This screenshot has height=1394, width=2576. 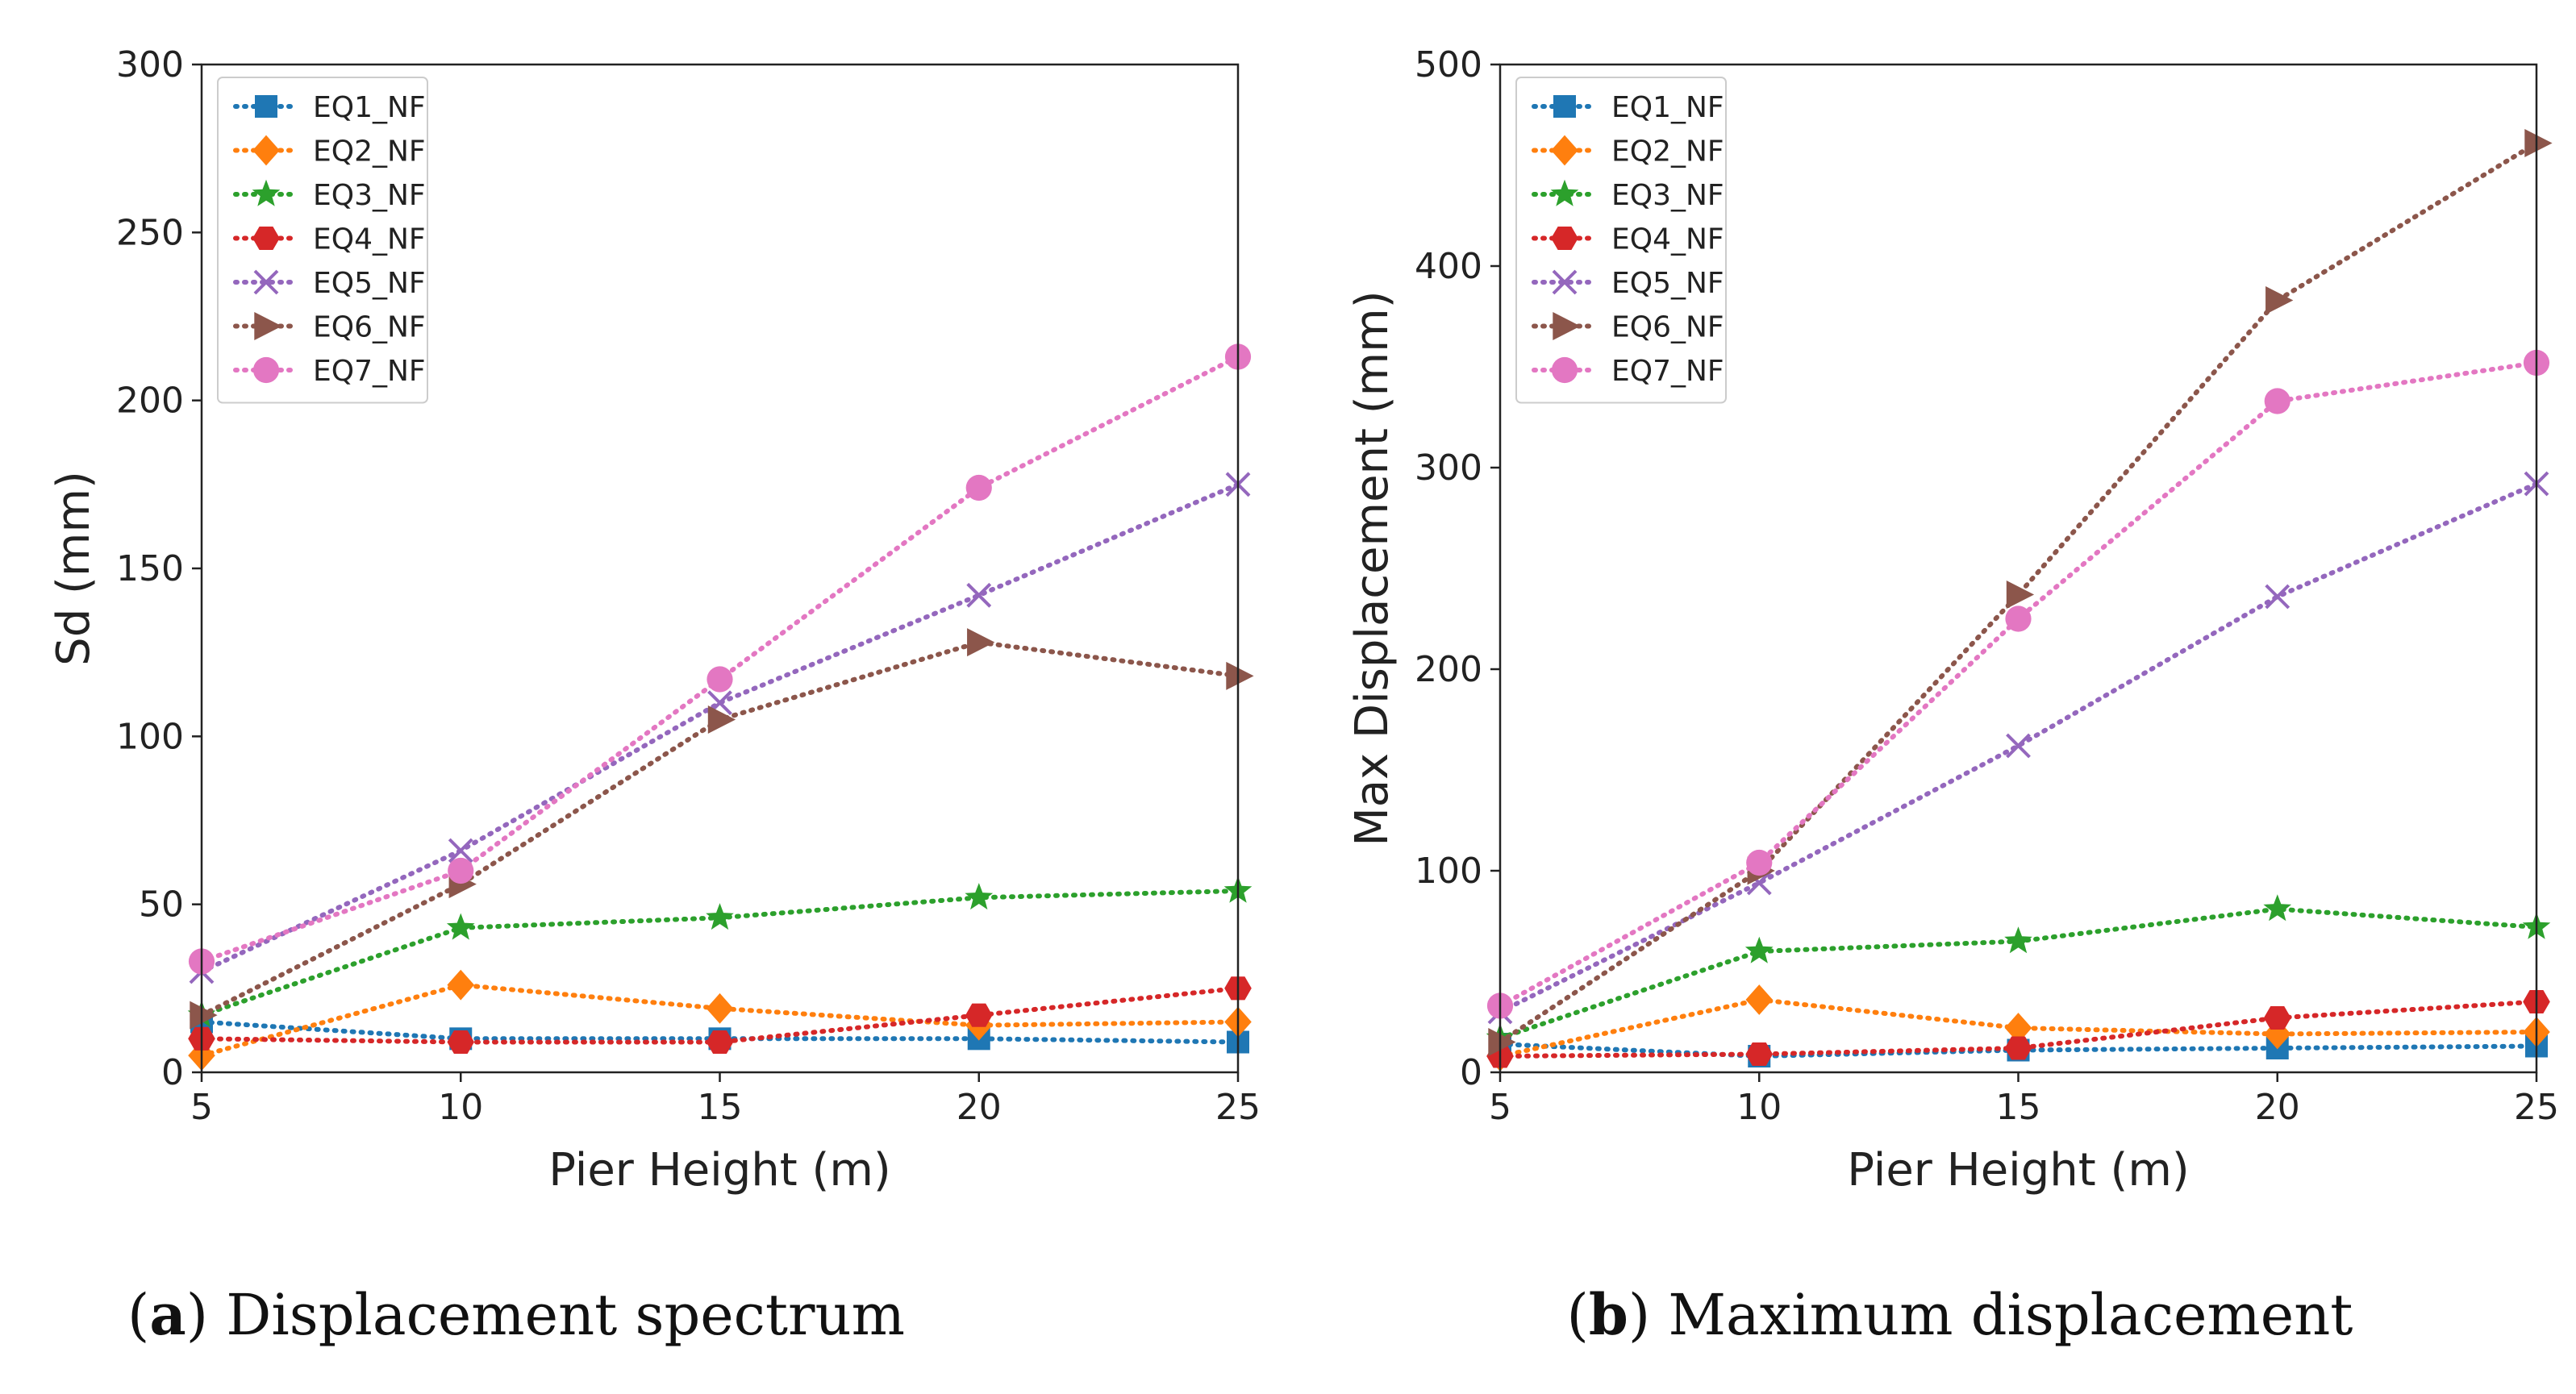 What do you see at coordinates (1564, 106) in the screenshot?
I see `chart-1-legend-marker-EQ1_NF` at bounding box center [1564, 106].